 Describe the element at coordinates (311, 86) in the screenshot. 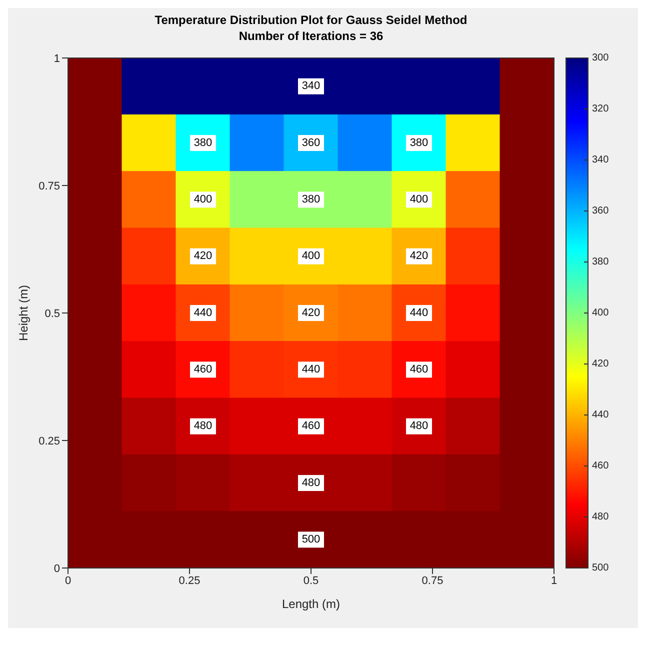

I see `annotation: 340` at that location.